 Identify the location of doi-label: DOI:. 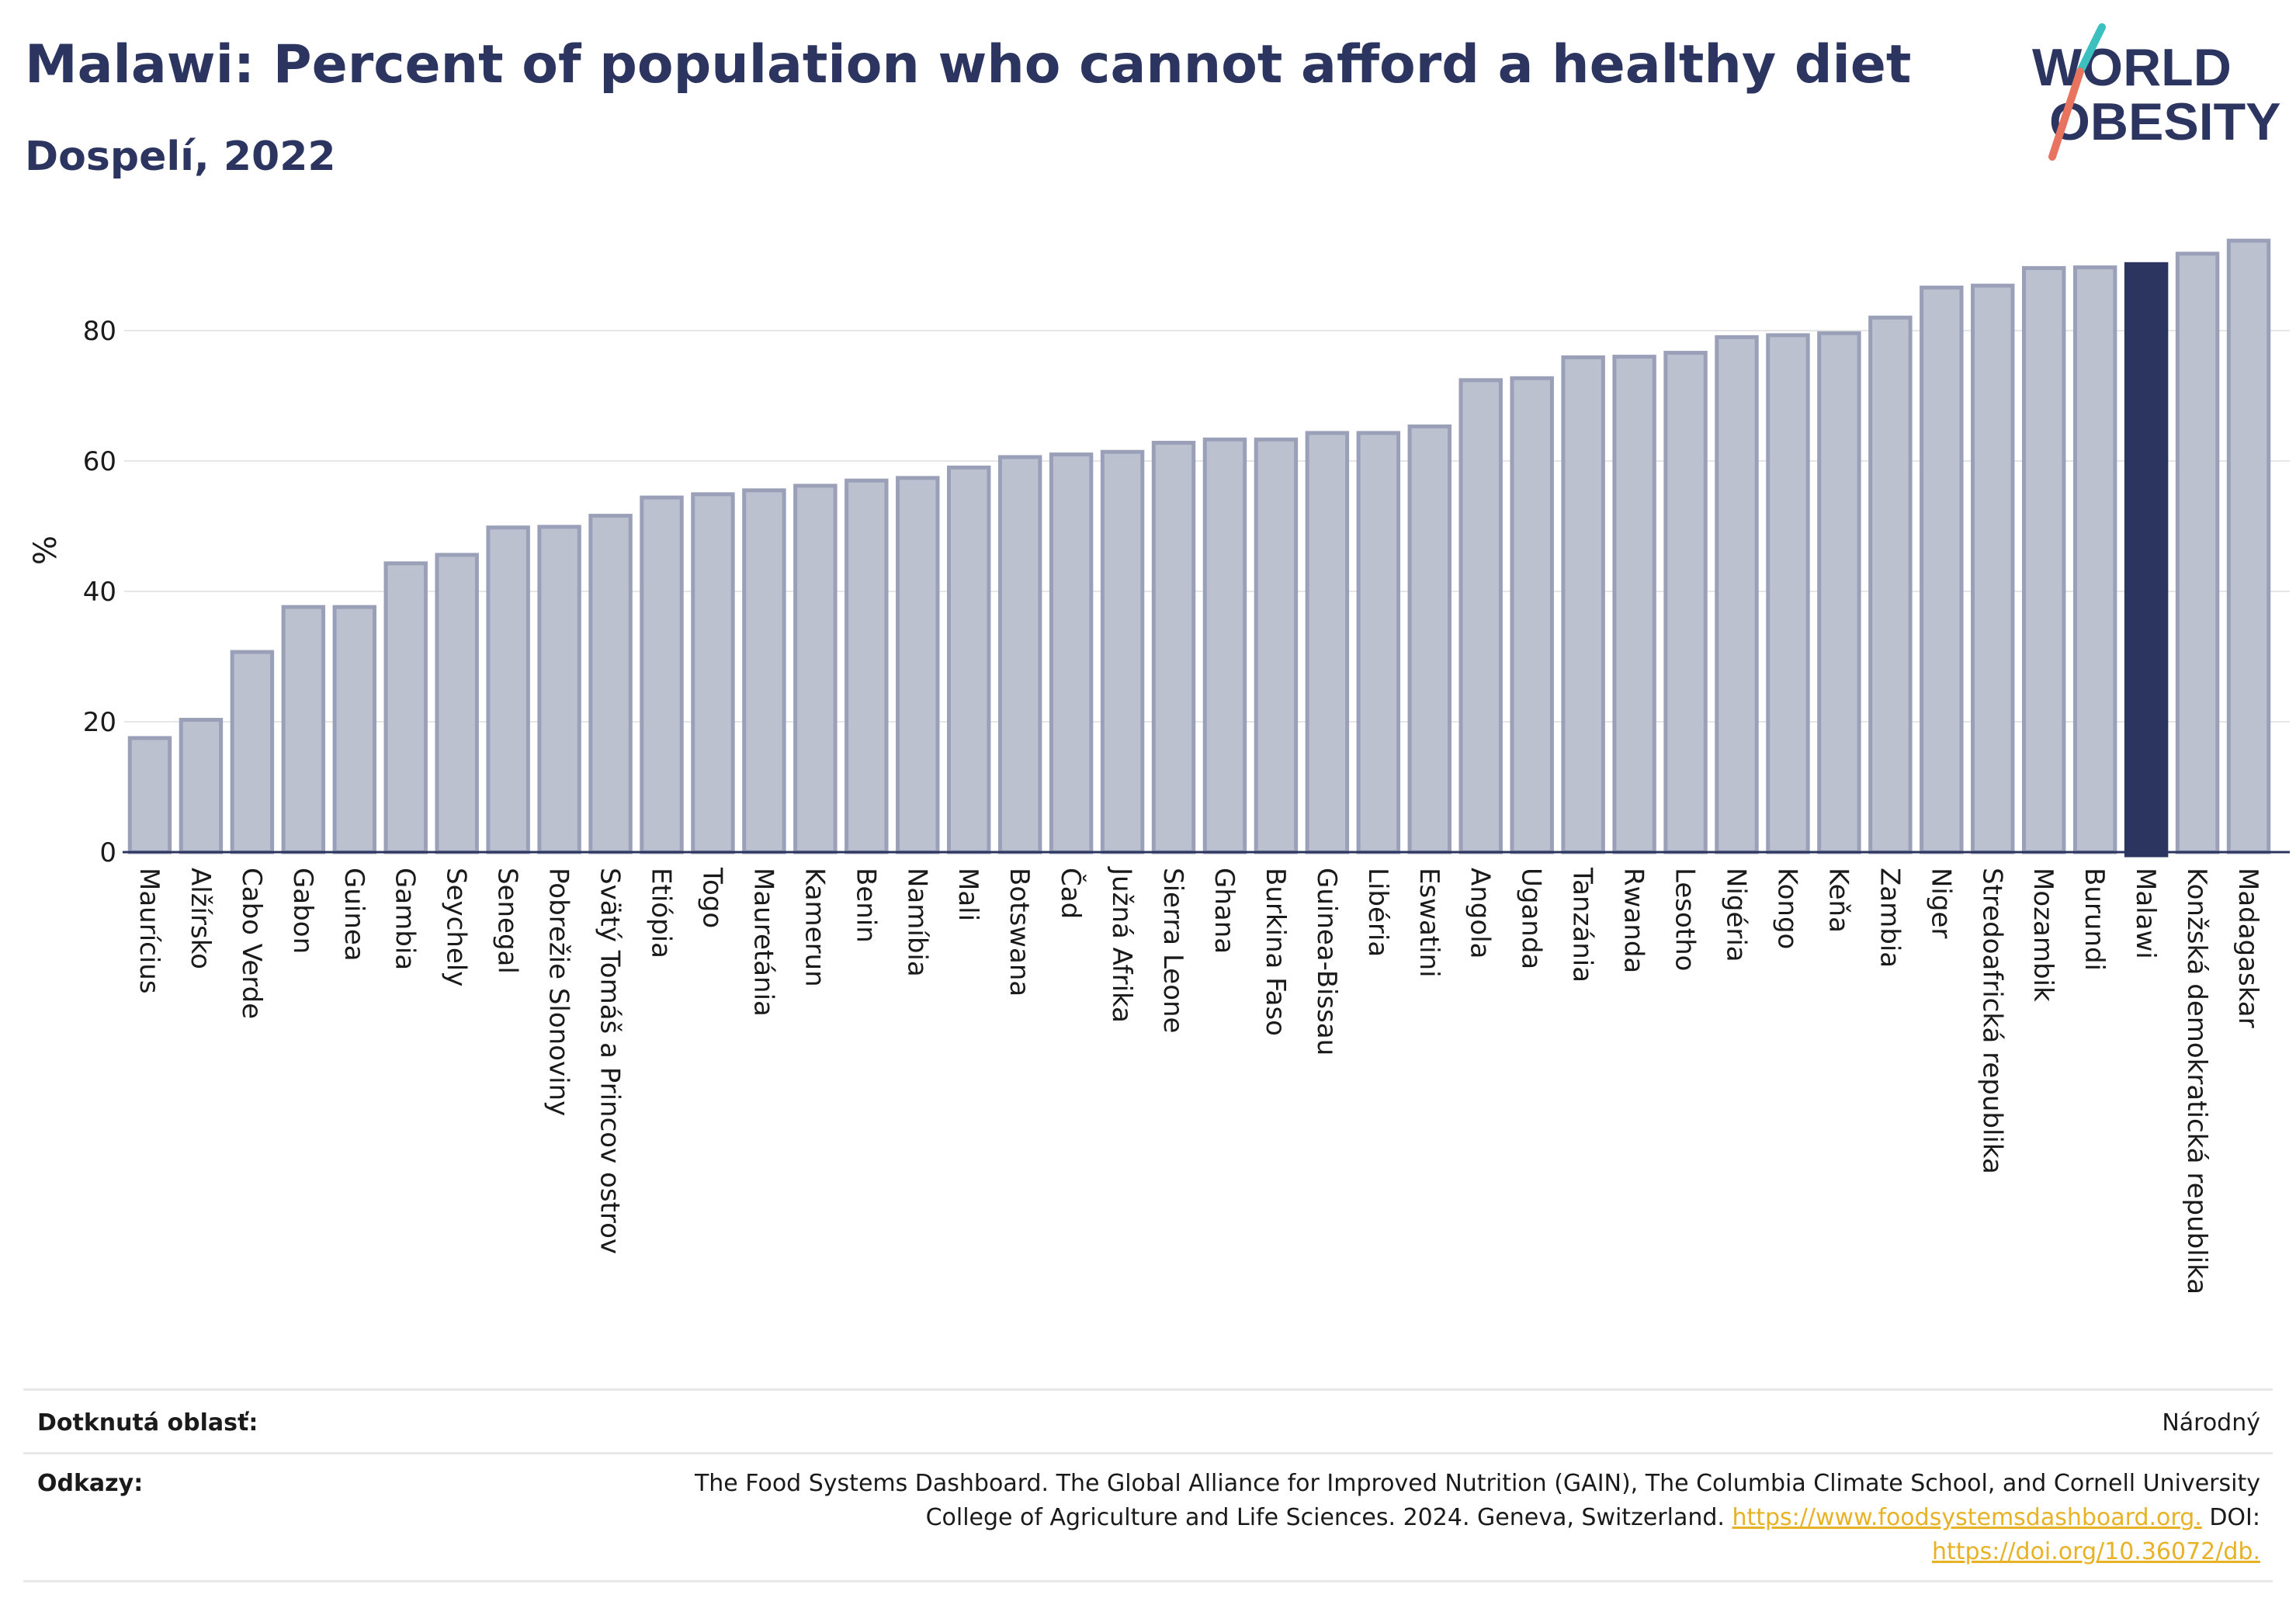
(2230, 1517).